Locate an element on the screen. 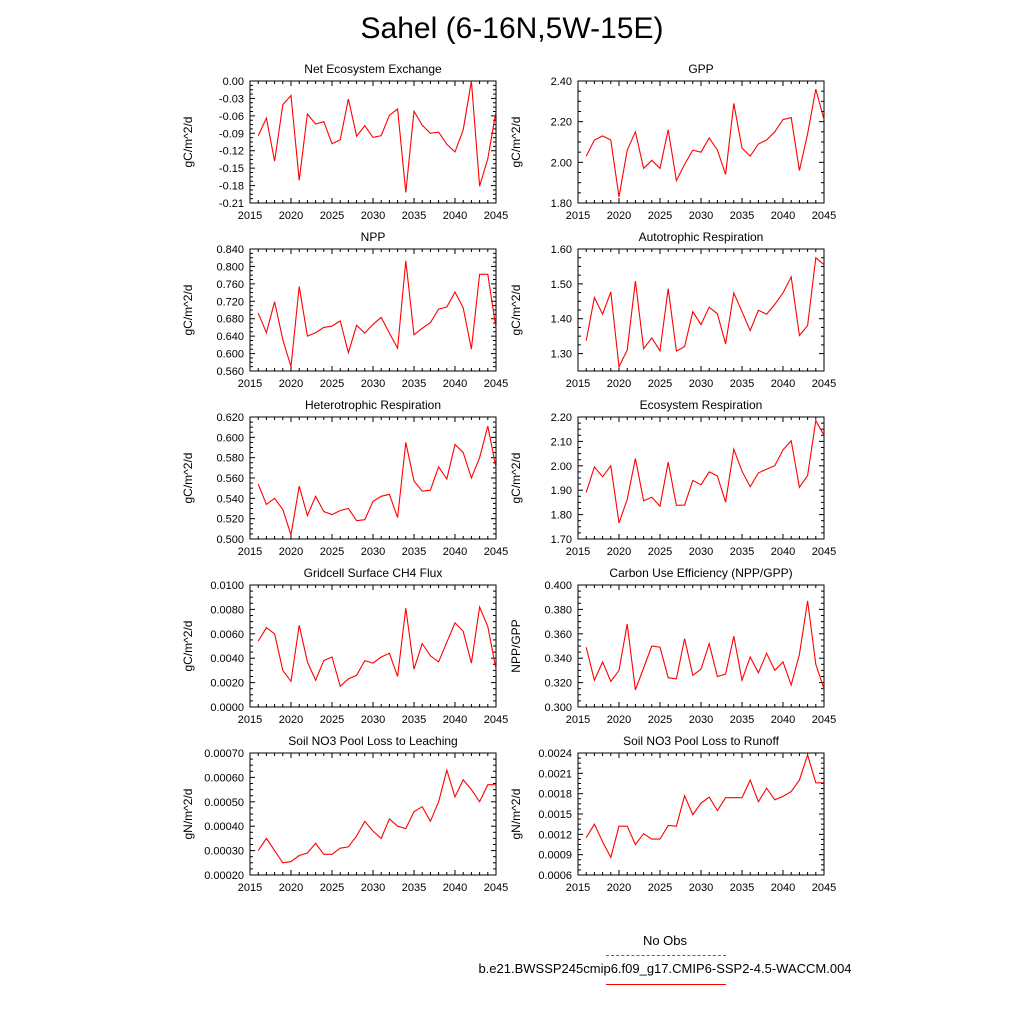  y-tick-label: 0.00040 is located at coordinates (224, 827).